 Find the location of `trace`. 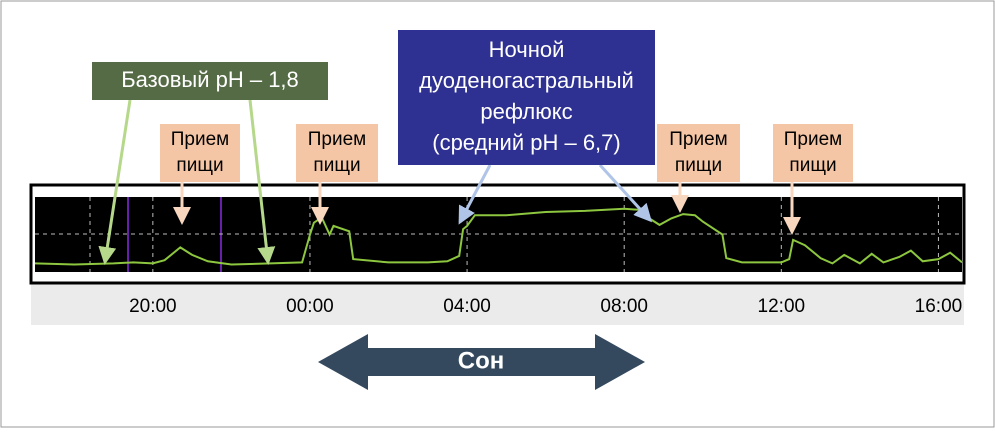

trace is located at coordinates (498, 236).